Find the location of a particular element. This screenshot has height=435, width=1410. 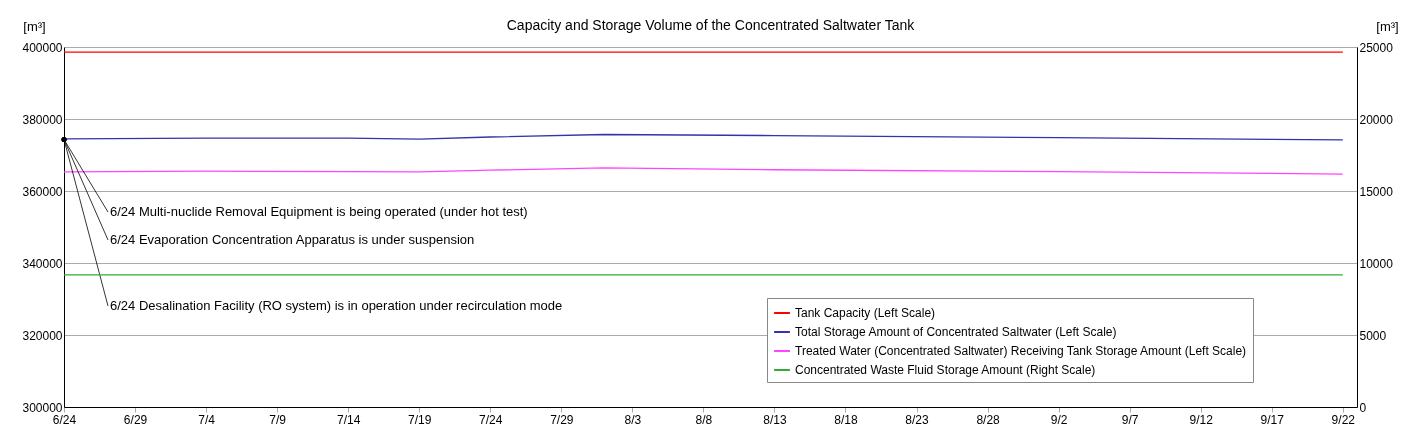

legend-label: Concentrated Waste Fluid Storage Amount (Right Scale) is located at coordinates (945, 370).